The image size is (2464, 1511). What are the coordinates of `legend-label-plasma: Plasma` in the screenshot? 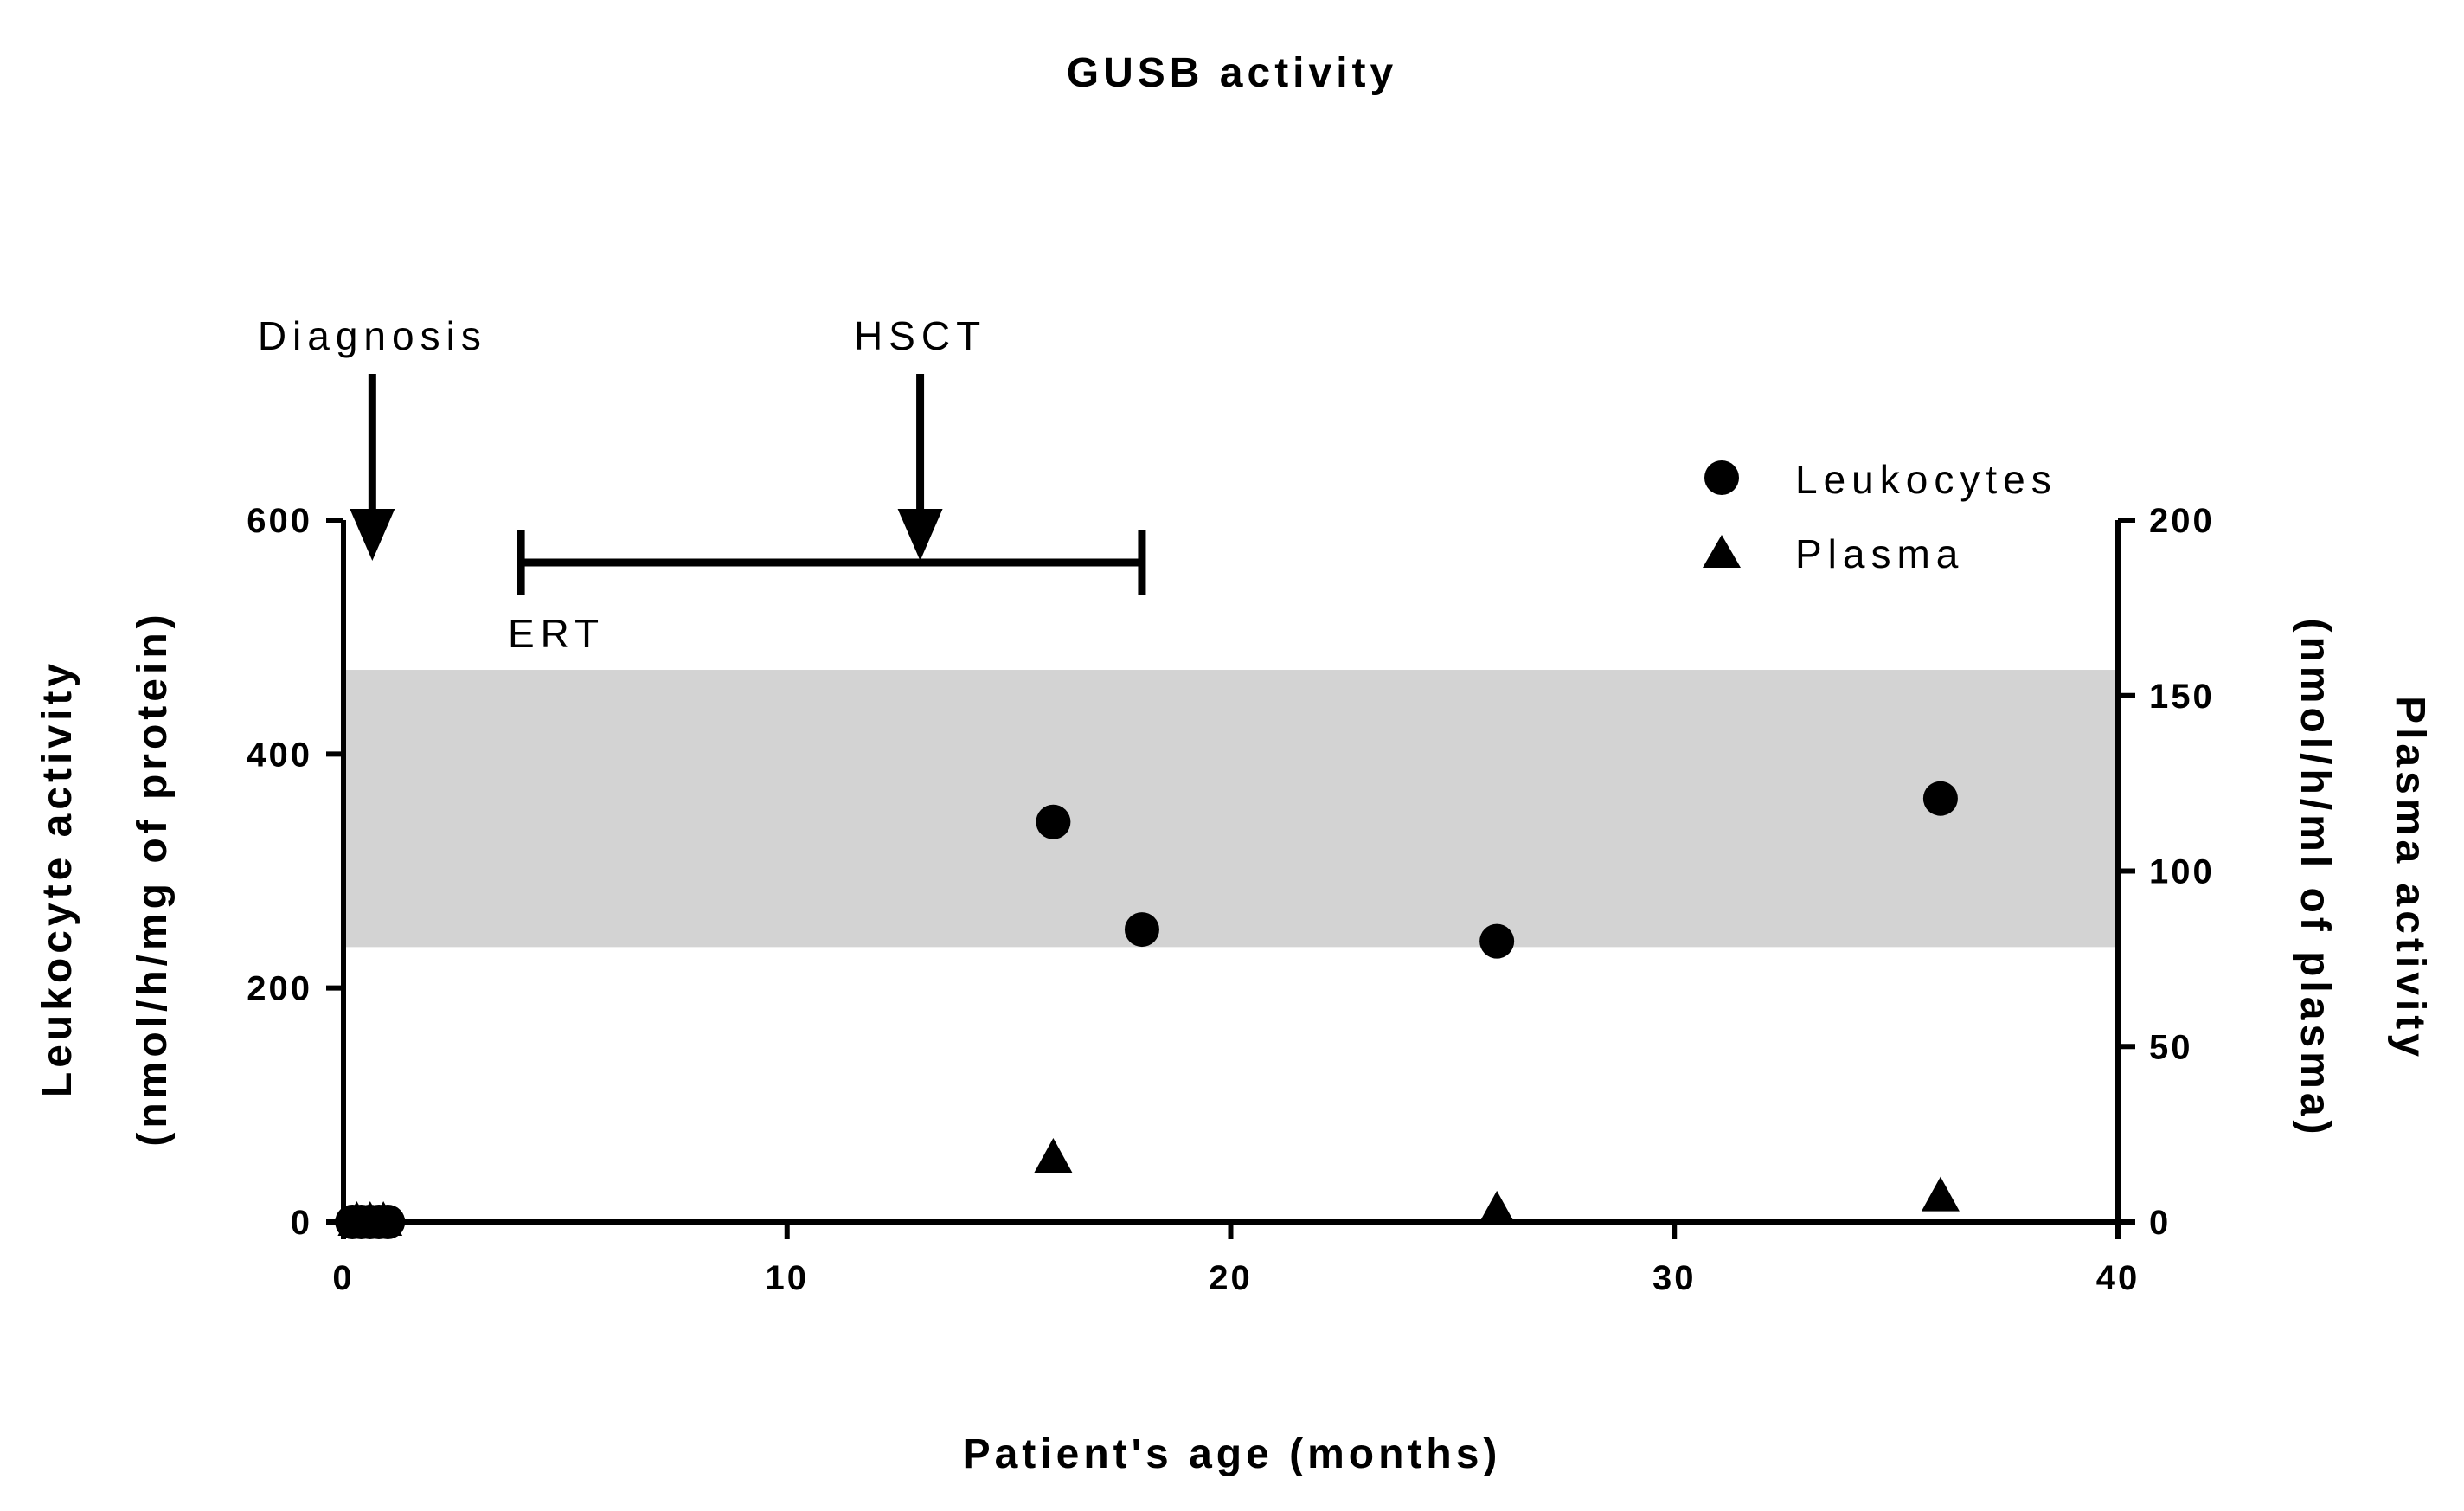 It's located at (1879, 553).